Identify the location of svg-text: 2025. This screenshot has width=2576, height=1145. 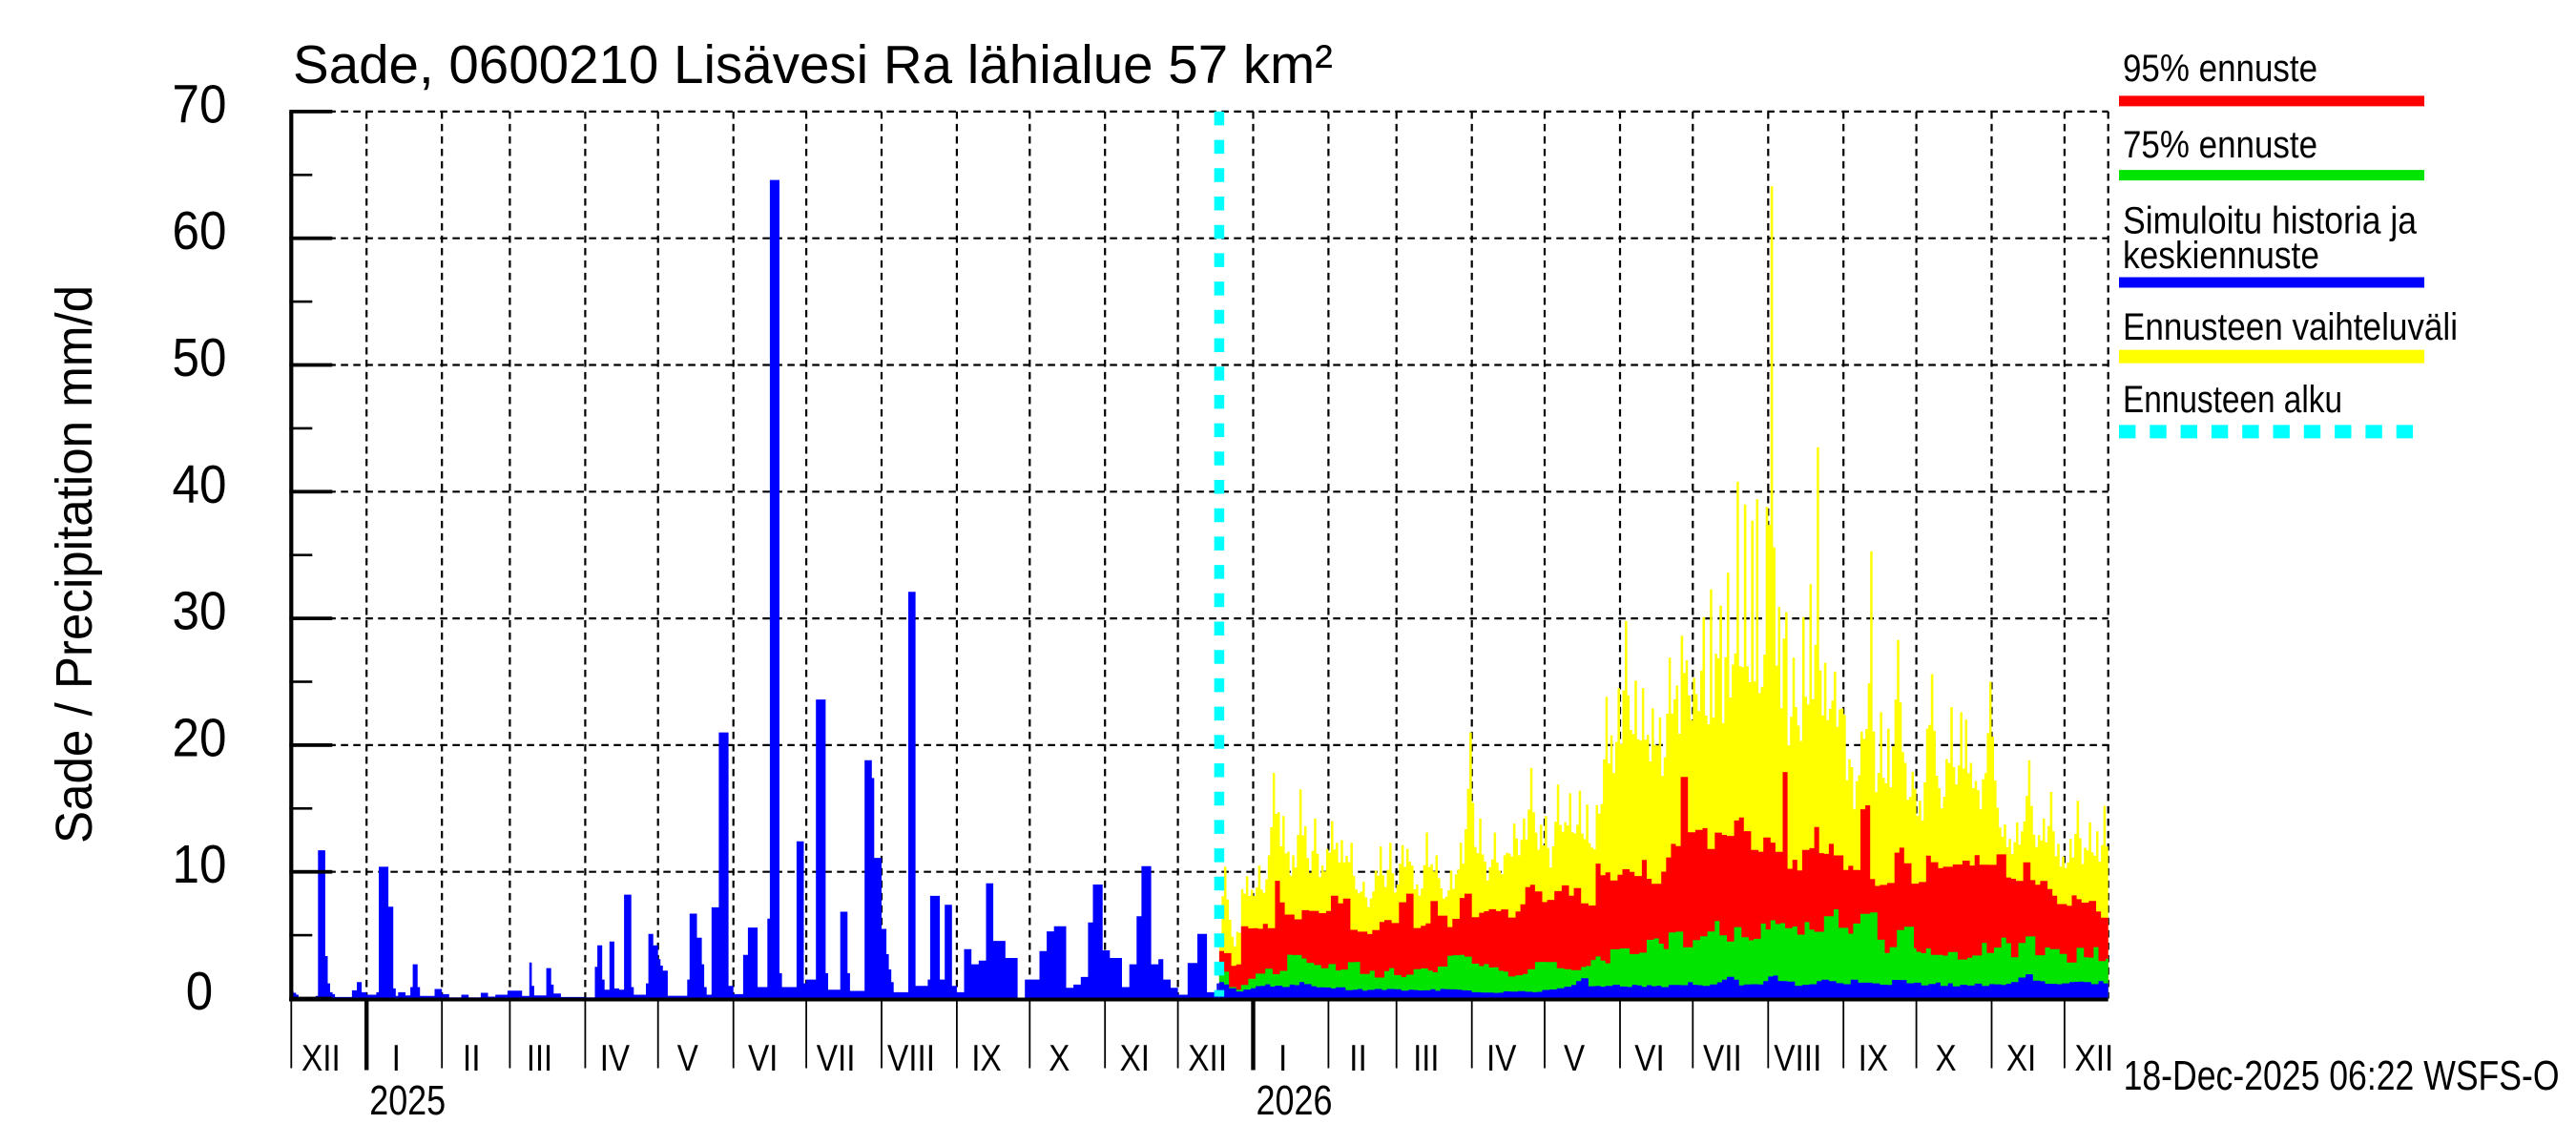
(407, 1100).